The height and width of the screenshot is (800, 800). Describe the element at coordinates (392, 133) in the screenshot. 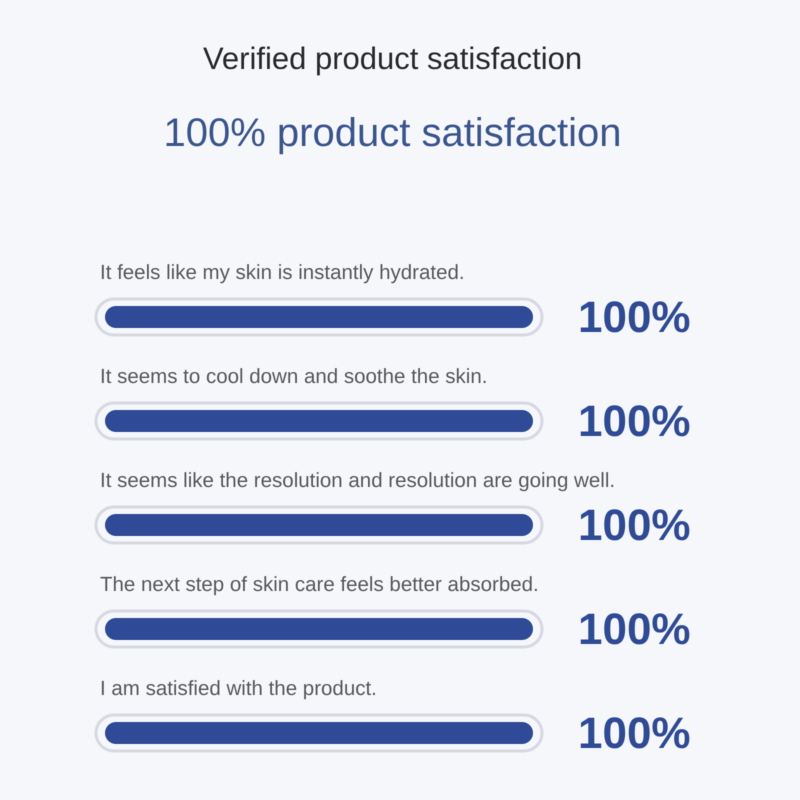

I see `chart-subtitle: 100% product satisfaction` at that location.